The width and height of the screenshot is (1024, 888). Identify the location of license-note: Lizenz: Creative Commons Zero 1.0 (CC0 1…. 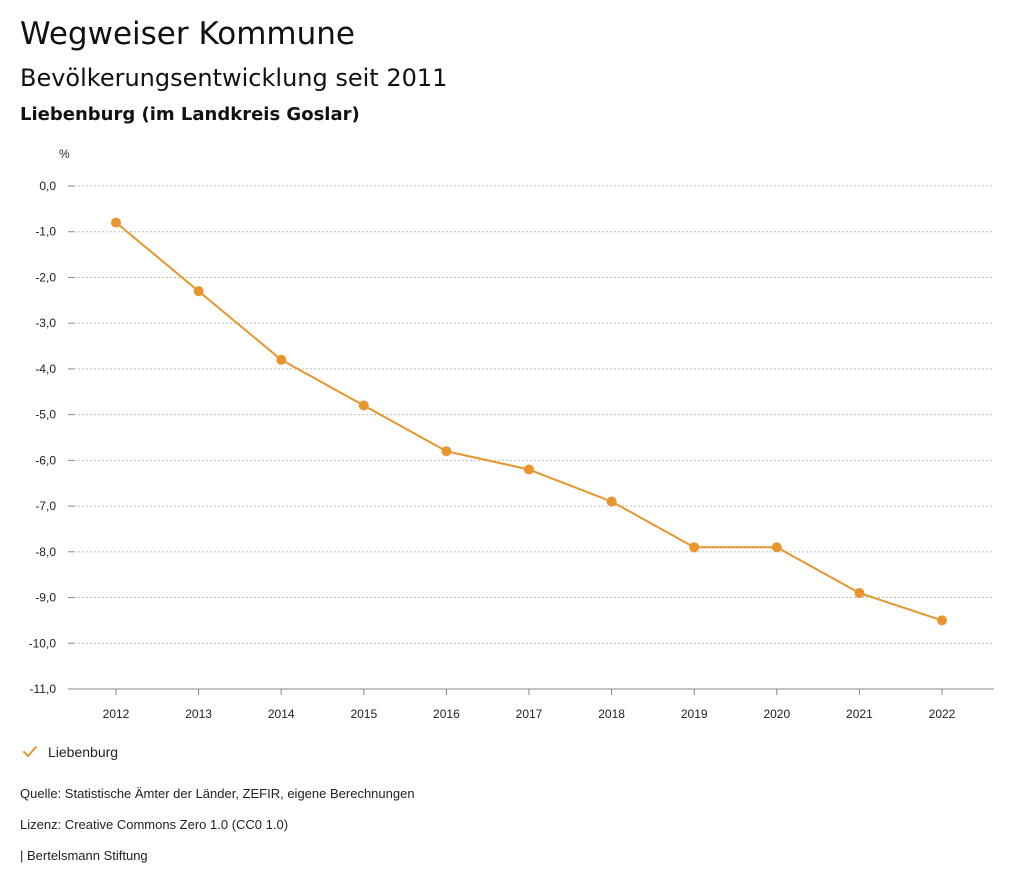
(154, 824).